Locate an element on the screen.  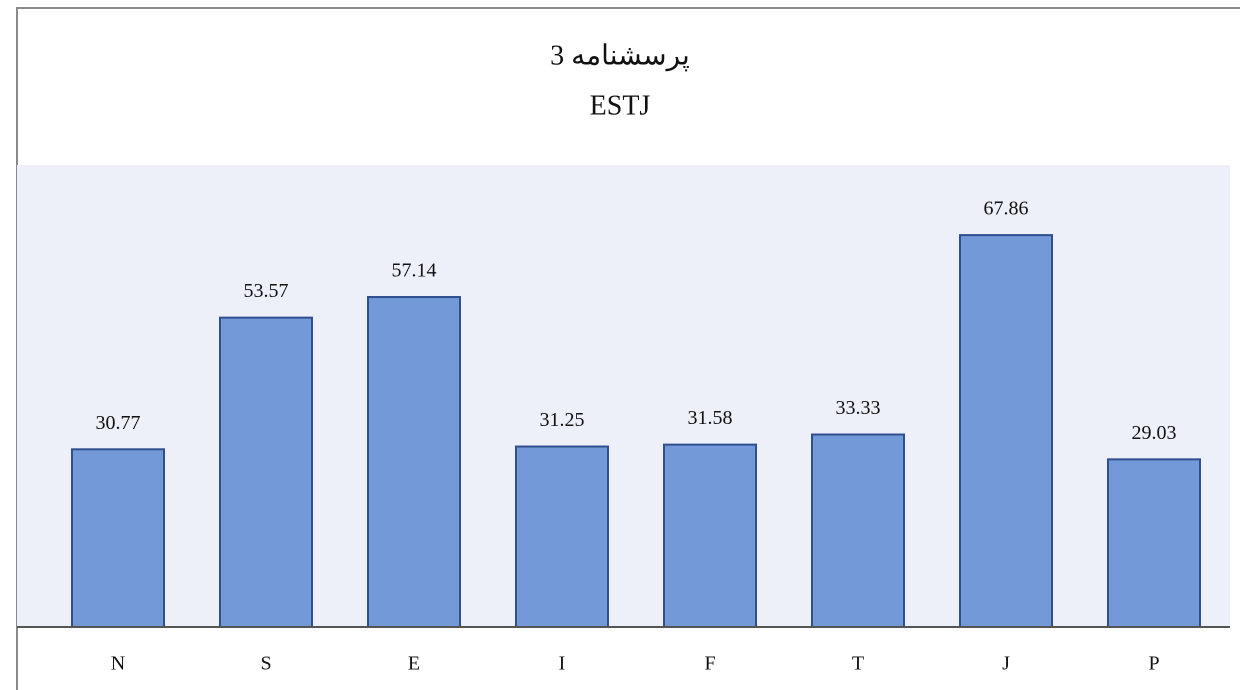
x-tick-label: F is located at coordinates (709, 664).